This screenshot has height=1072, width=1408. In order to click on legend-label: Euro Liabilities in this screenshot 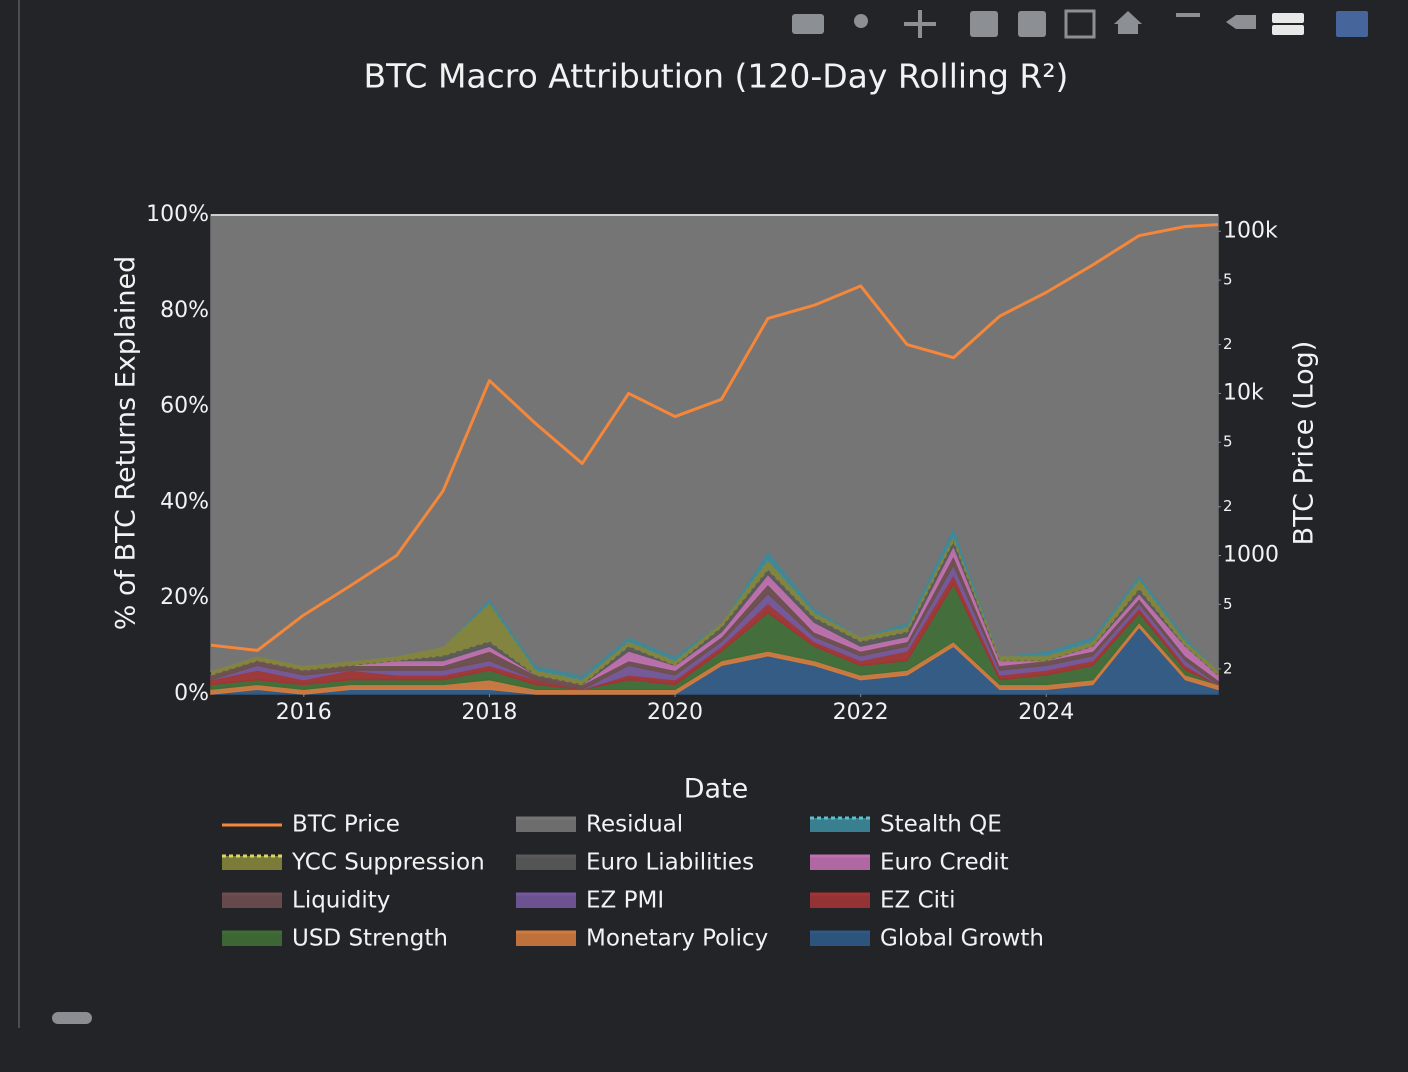, I will do `click(670, 863)`.